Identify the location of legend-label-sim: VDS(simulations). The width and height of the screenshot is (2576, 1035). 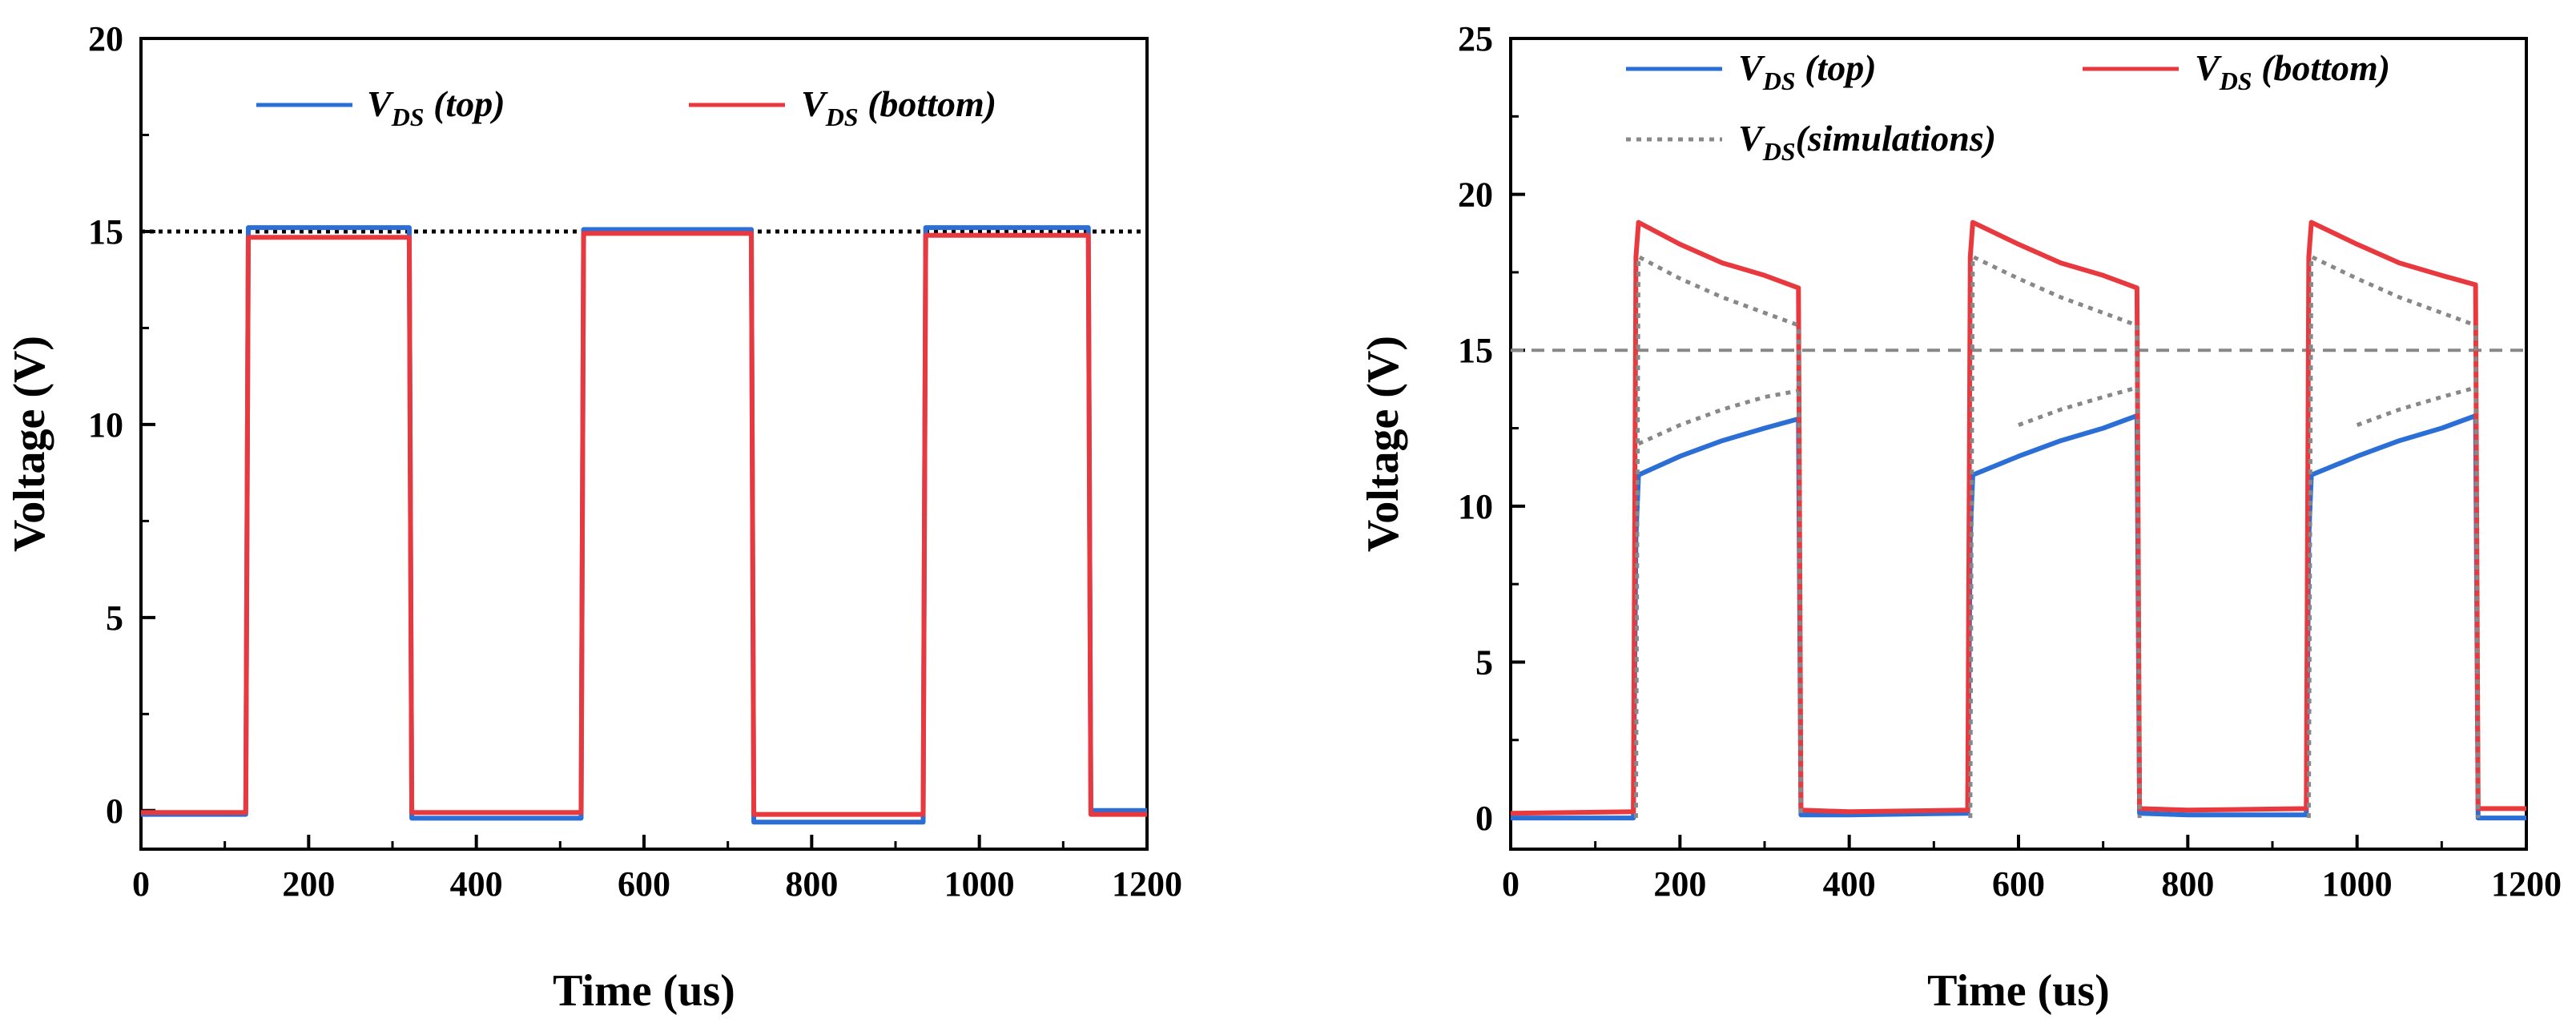
(1867, 142).